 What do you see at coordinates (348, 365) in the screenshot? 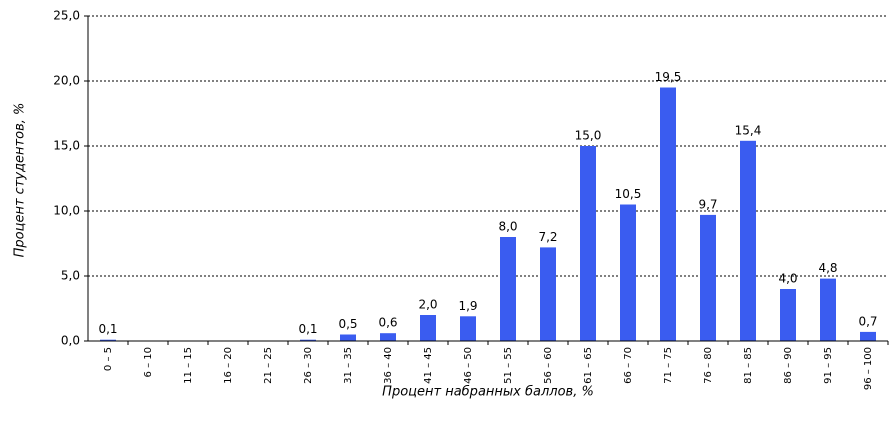
I see `x-tick-label: 31 – 35` at bounding box center [348, 365].